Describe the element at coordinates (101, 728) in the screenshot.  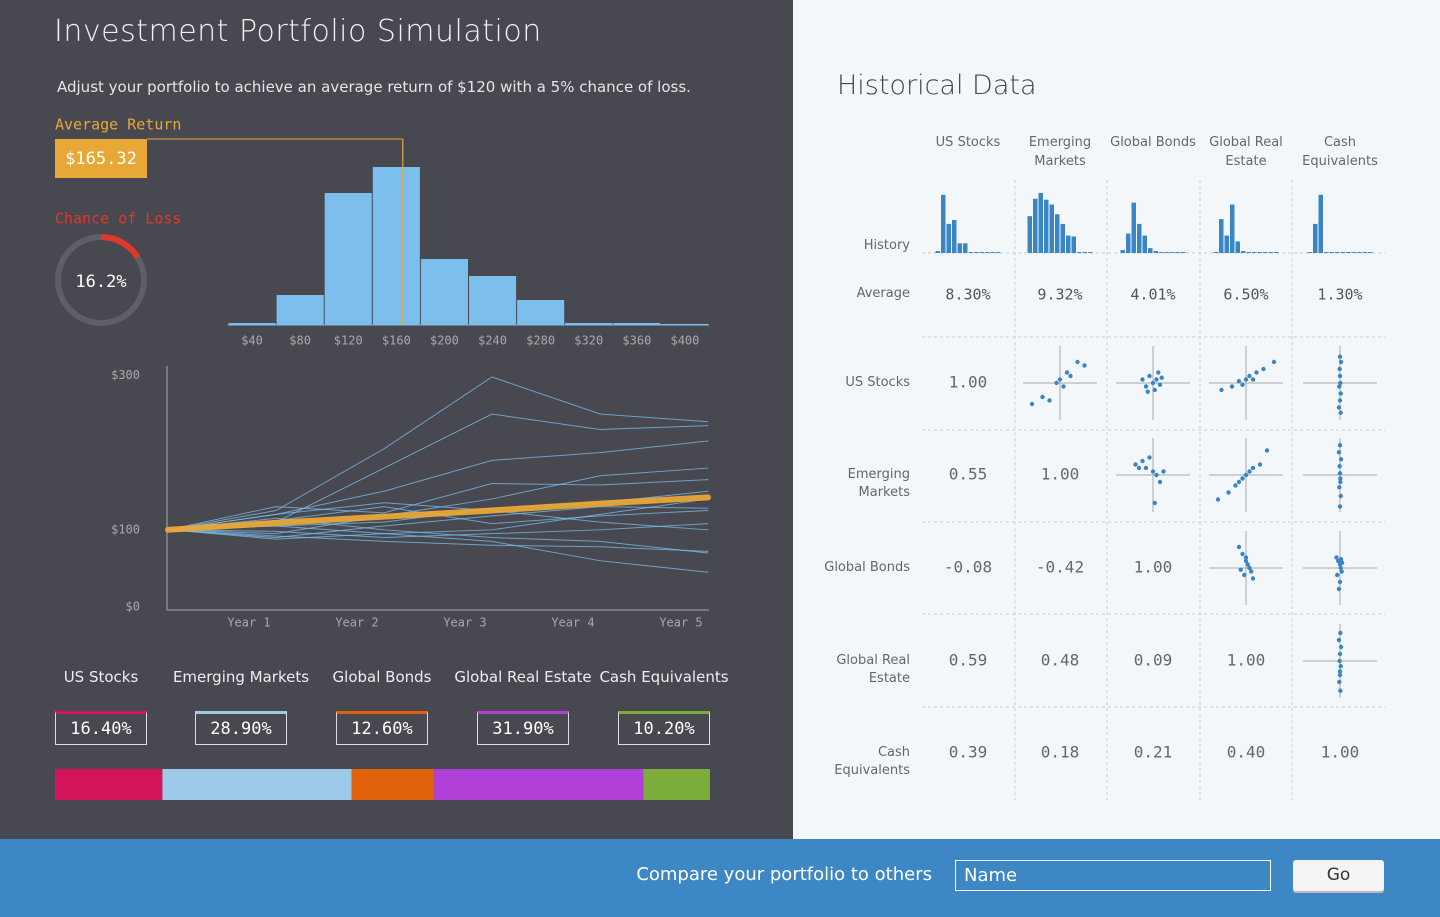
I see `allocation-input: 16.40%` at that location.